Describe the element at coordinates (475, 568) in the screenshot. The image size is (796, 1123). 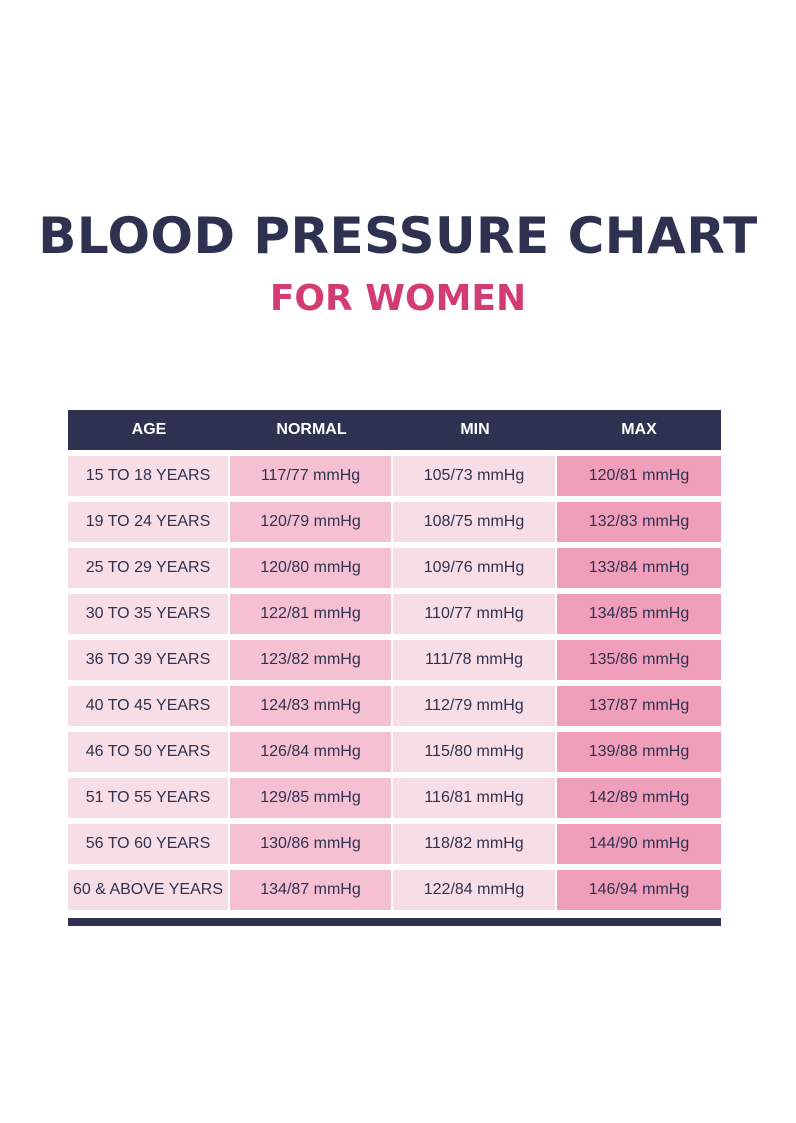
I see `cell-min: 109/76 mmHg` at that location.